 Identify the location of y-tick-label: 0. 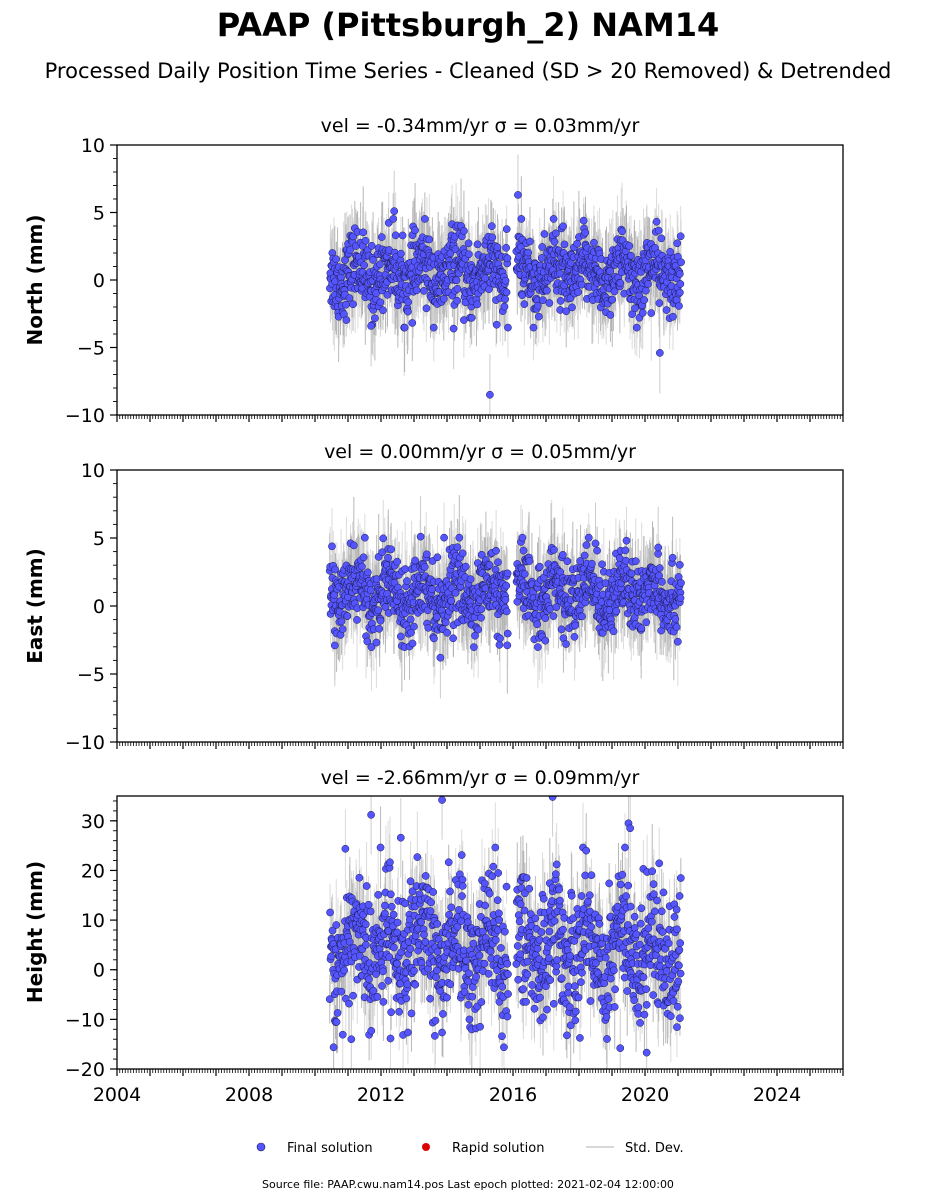
(99, 281).